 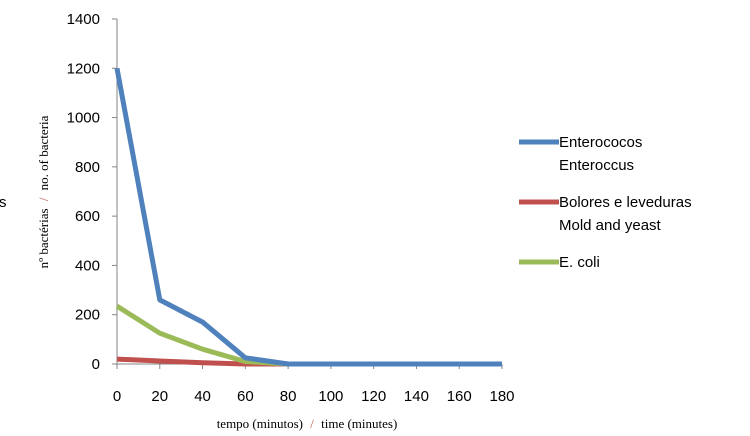 What do you see at coordinates (501, 396) in the screenshot?
I see `x-tick-label: 180` at bounding box center [501, 396].